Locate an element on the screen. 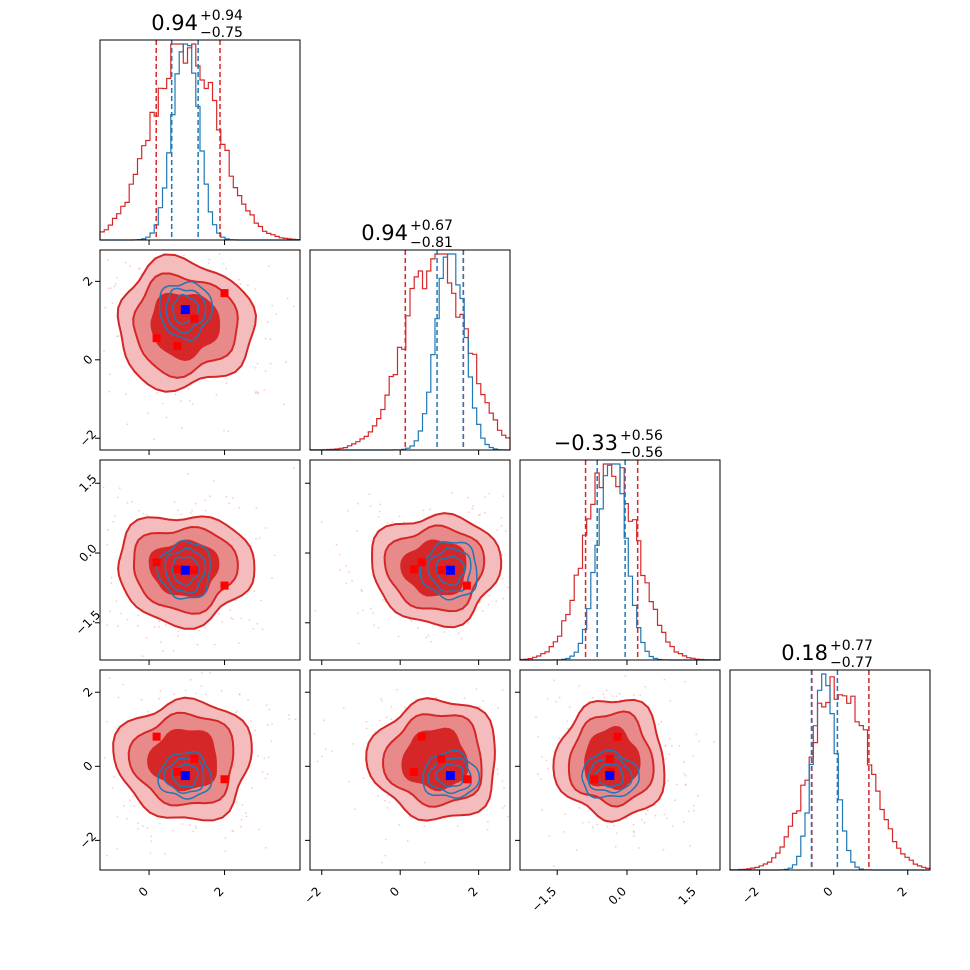 The height and width of the screenshot is (970, 970). x-tick-label: 2 is located at coordinates (218, 891).